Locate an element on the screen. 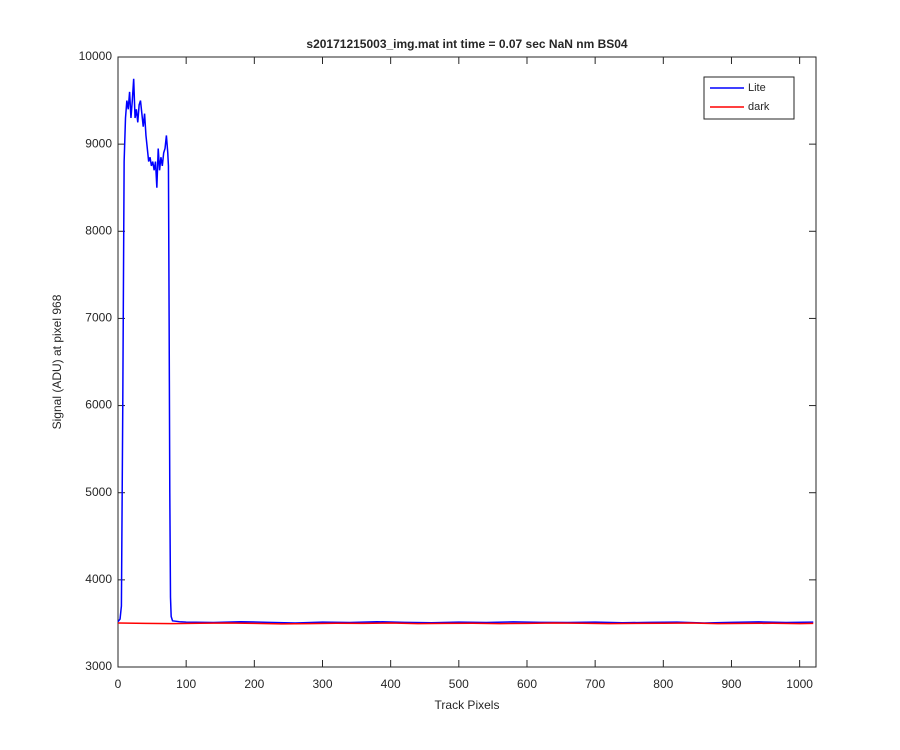 This screenshot has width=900, height=750. y-tick-label: 10000 is located at coordinates (96, 56).